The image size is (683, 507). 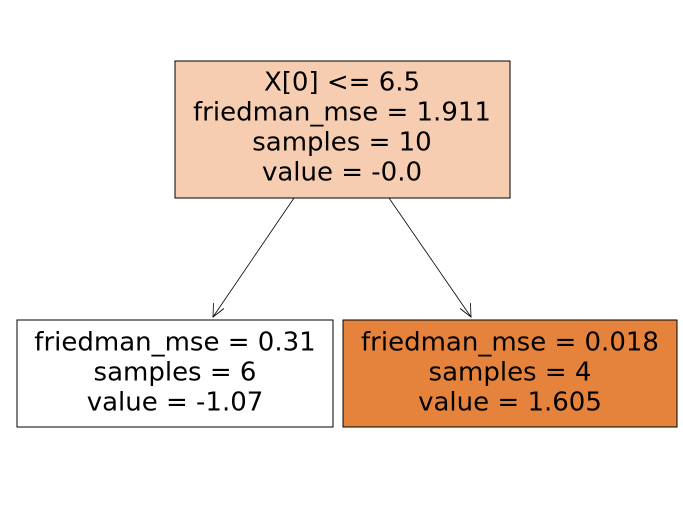 I want to click on node-text: value = 1.605, so click(x=510, y=403).